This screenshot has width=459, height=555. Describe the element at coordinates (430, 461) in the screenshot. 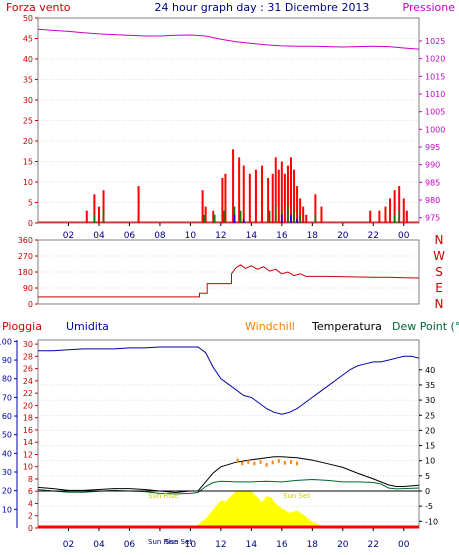

I see `temp-tick-label: 10` at that location.